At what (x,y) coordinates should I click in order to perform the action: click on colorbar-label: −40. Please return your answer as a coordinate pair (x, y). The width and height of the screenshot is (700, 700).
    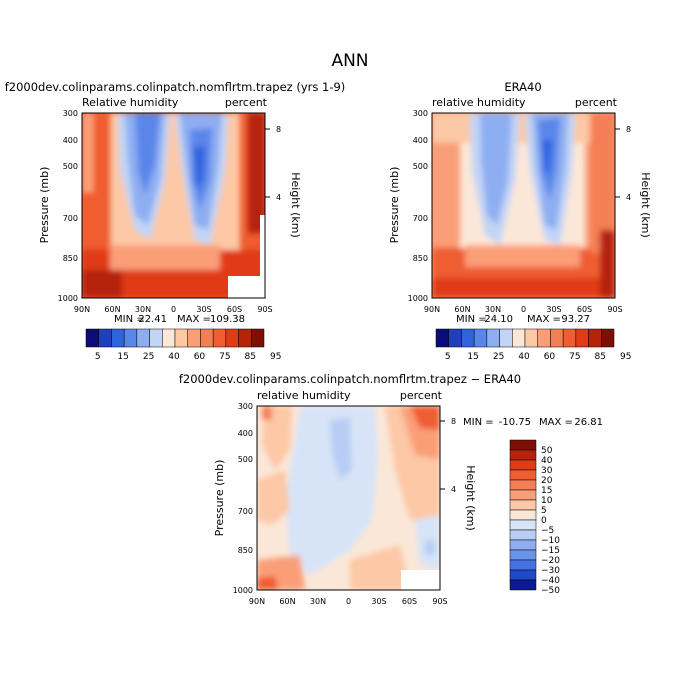
    Looking at the image, I should click on (550, 581).